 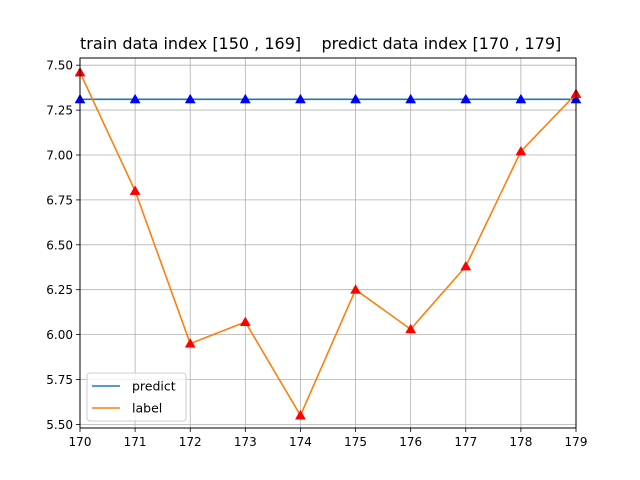 What do you see at coordinates (190, 442) in the screenshot?
I see `x-tick-label: 172` at bounding box center [190, 442].